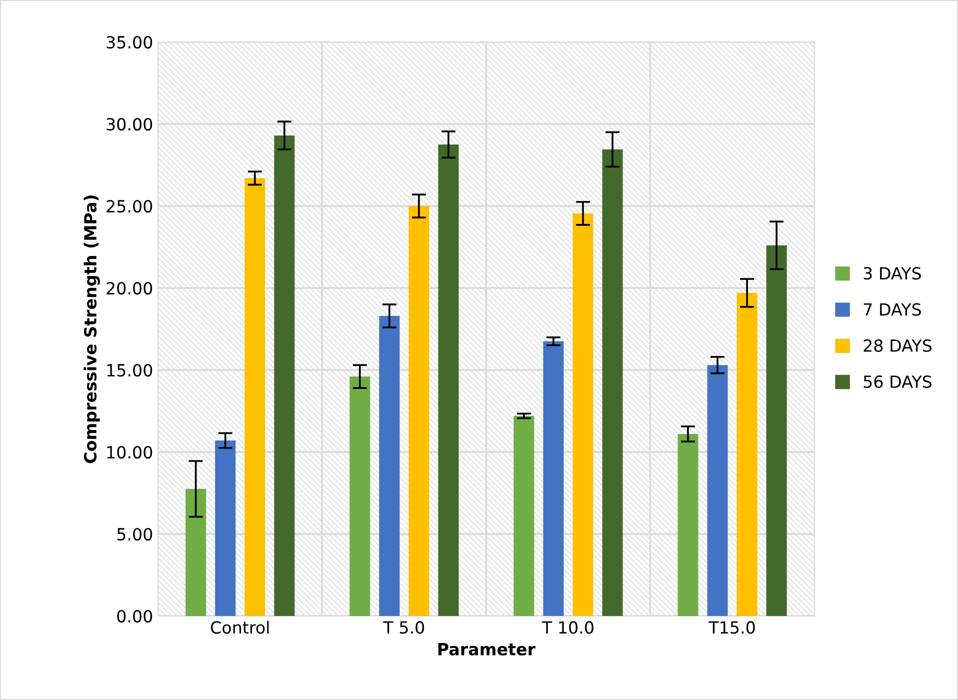 The height and width of the screenshot is (700, 958). What do you see at coordinates (129, 370) in the screenshot?
I see `y-tick-label: 15.00` at bounding box center [129, 370].